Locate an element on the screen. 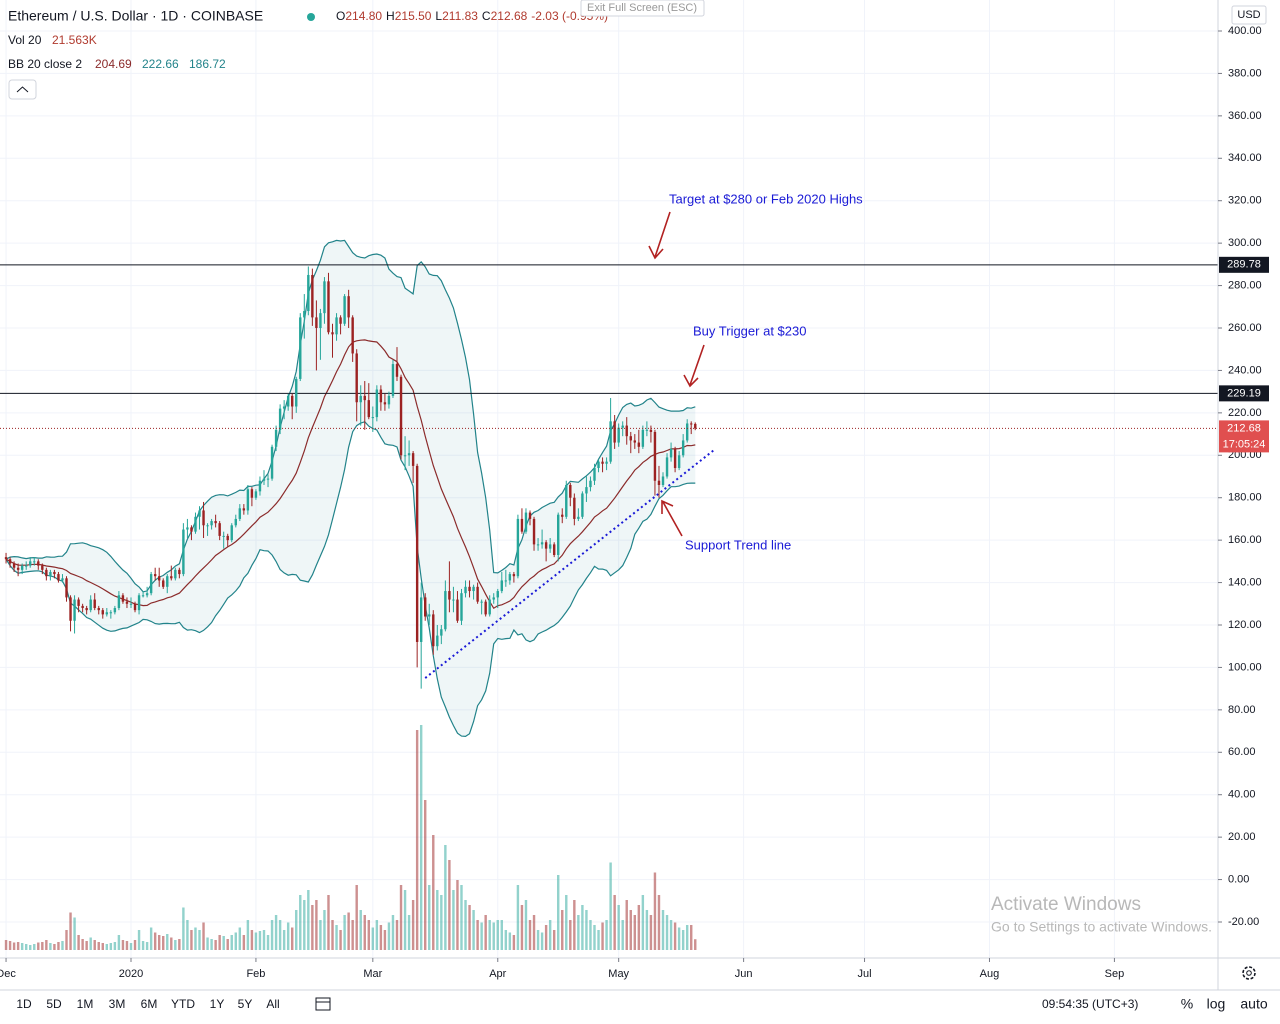  range-button: YTD is located at coordinates (183, 1004).